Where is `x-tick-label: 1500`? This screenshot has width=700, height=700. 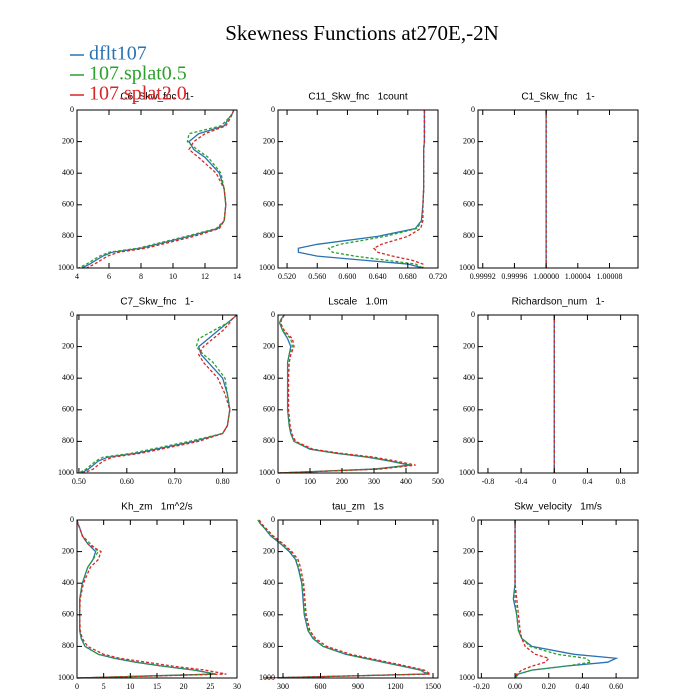
x-tick-label: 1500 is located at coordinates (433, 686).